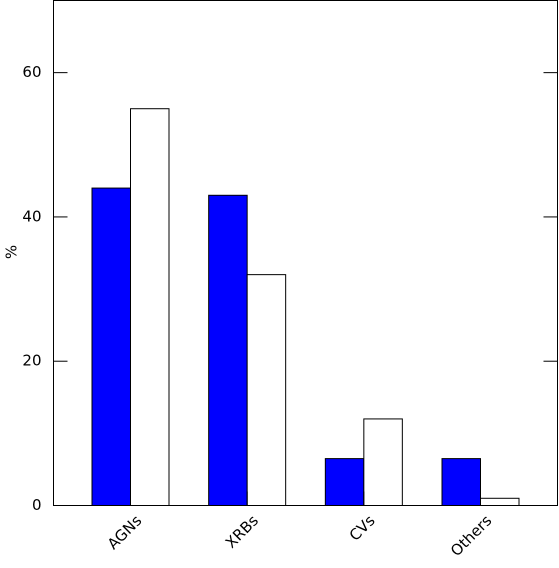 This screenshot has height=568, width=559. What do you see at coordinates (242, 531) in the screenshot?
I see `x-tick-label: XRBs` at bounding box center [242, 531].